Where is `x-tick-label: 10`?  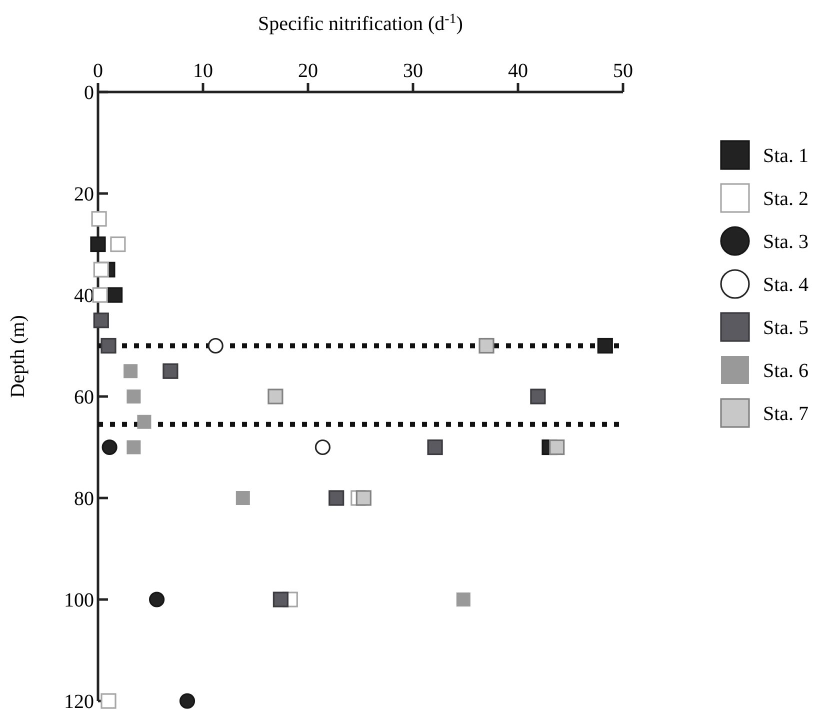 x-tick-label: 10 is located at coordinates (203, 71).